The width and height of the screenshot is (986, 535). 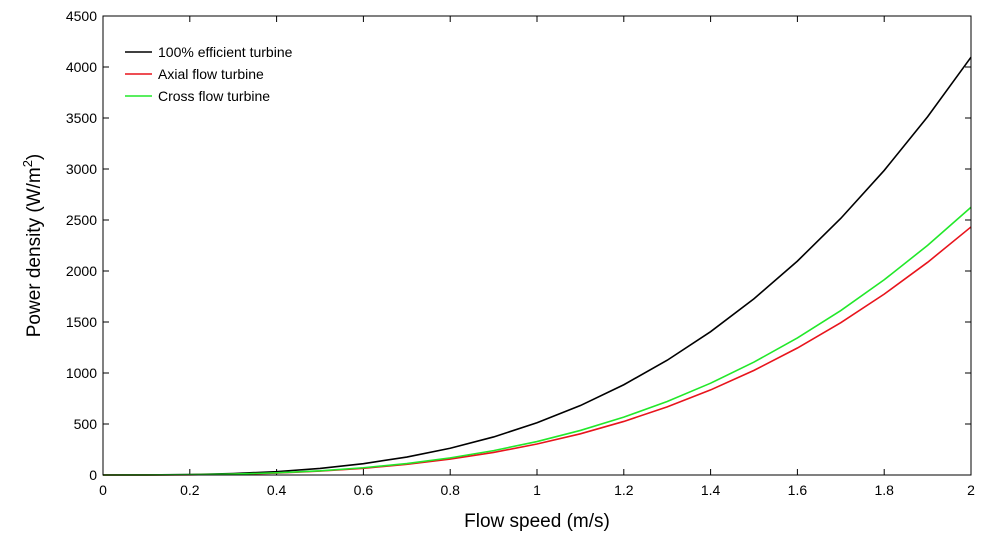 What do you see at coordinates (86, 424) in the screenshot?
I see `y-tick-label: 500` at bounding box center [86, 424].